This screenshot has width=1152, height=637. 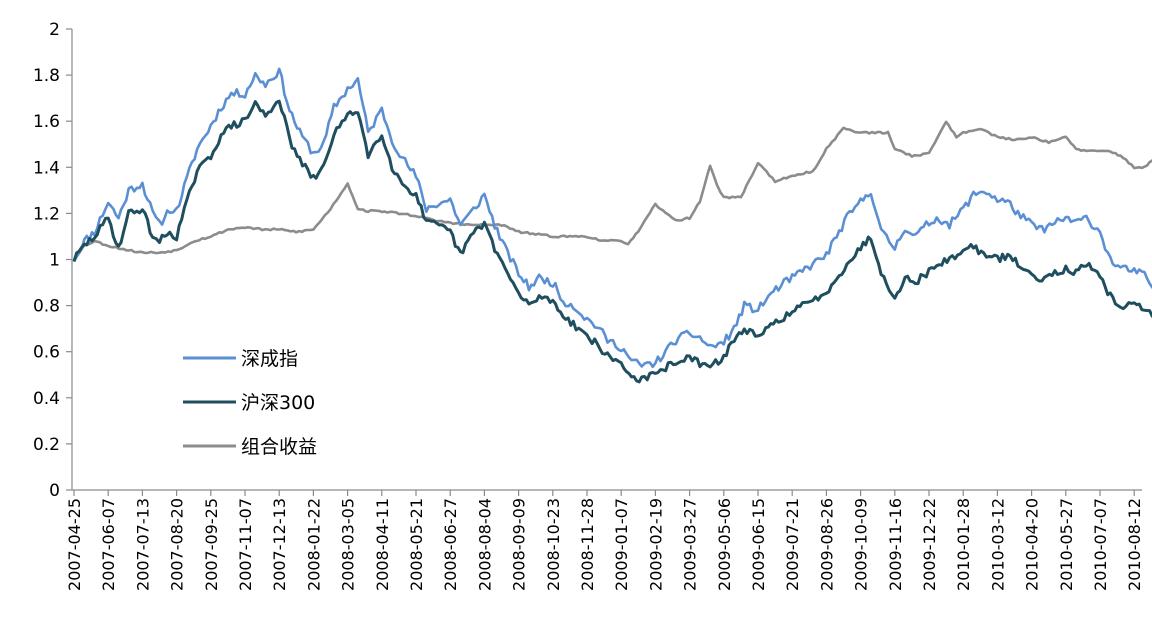 What do you see at coordinates (74, 544) in the screenshot?
I see `x-tick-label: 2007-04-25` at bounding box center [74, 544].